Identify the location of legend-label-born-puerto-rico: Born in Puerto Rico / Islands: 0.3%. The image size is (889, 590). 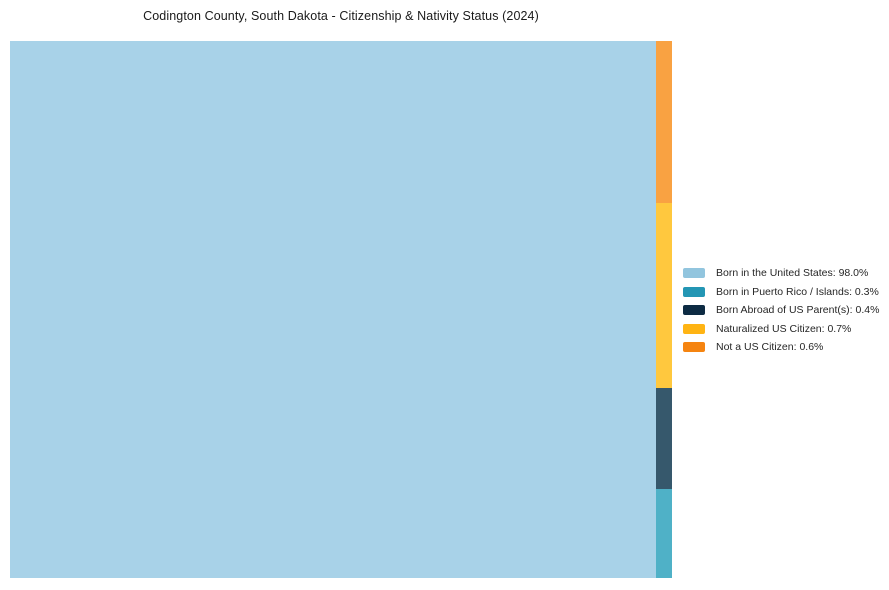
(797, 291).